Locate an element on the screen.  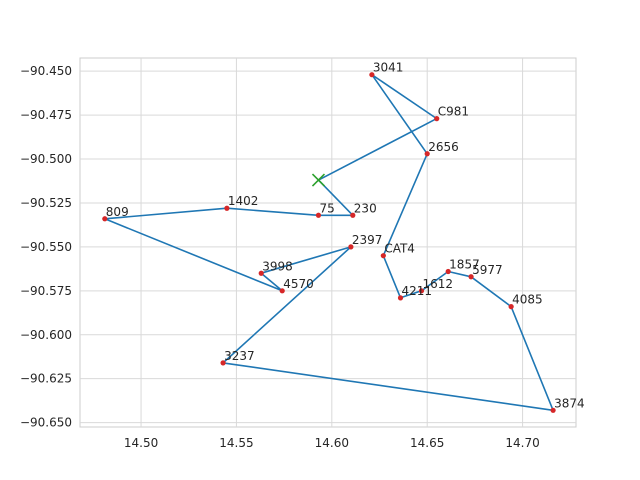
point-label: 4570 is located at coordinates (298, 284).